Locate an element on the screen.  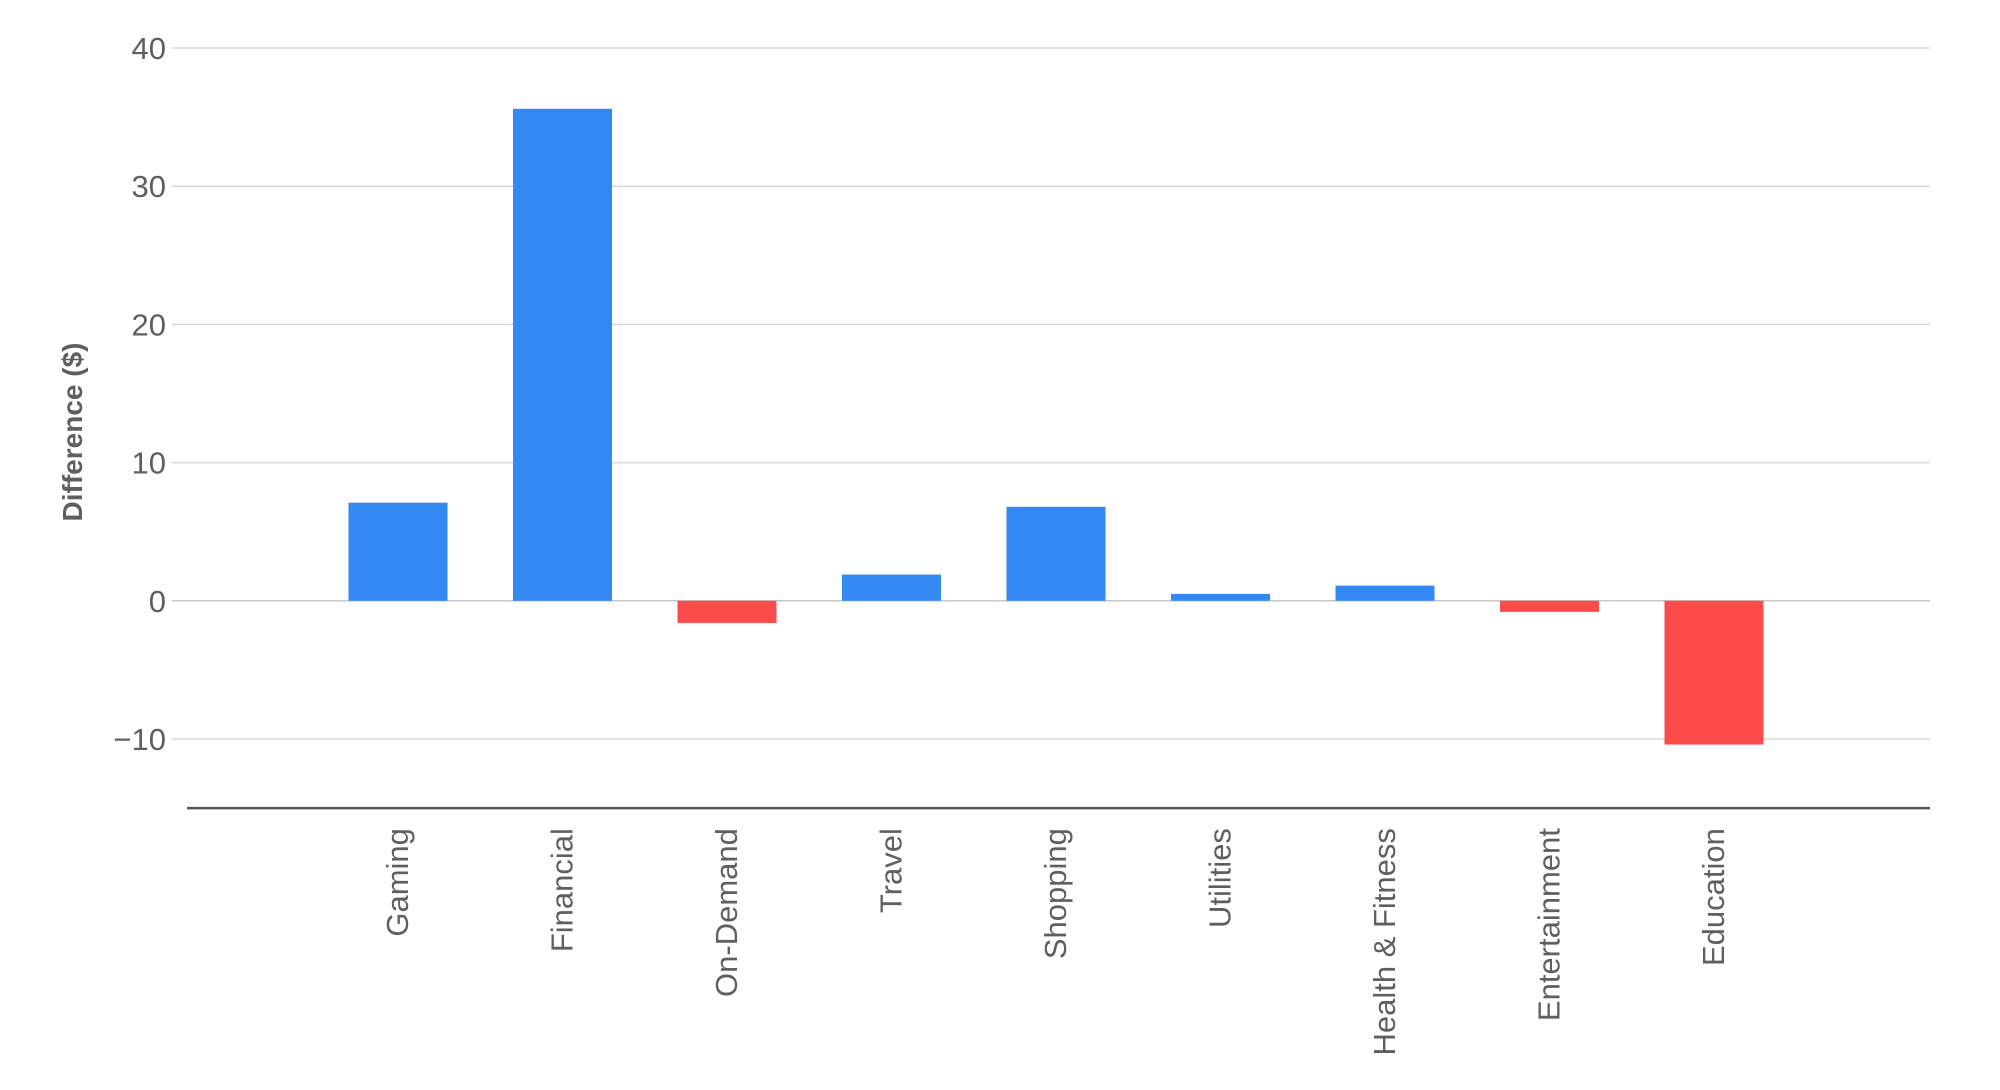
y-tick-label: −10 is located at coordinates (139, 739).